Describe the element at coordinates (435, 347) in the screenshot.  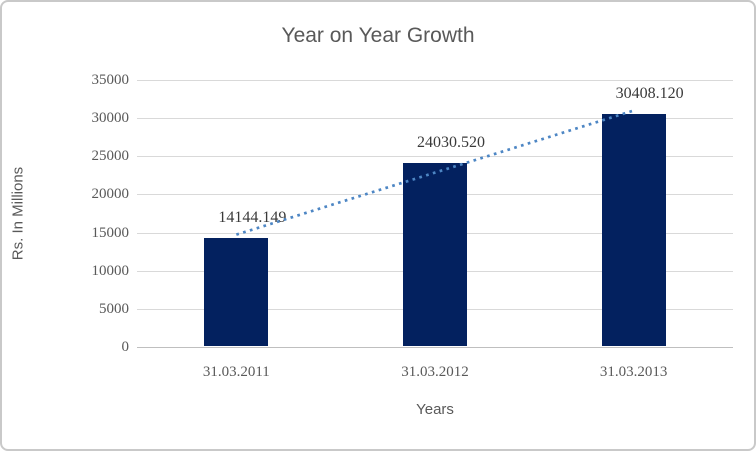
I see `x-axis-line` at that location.